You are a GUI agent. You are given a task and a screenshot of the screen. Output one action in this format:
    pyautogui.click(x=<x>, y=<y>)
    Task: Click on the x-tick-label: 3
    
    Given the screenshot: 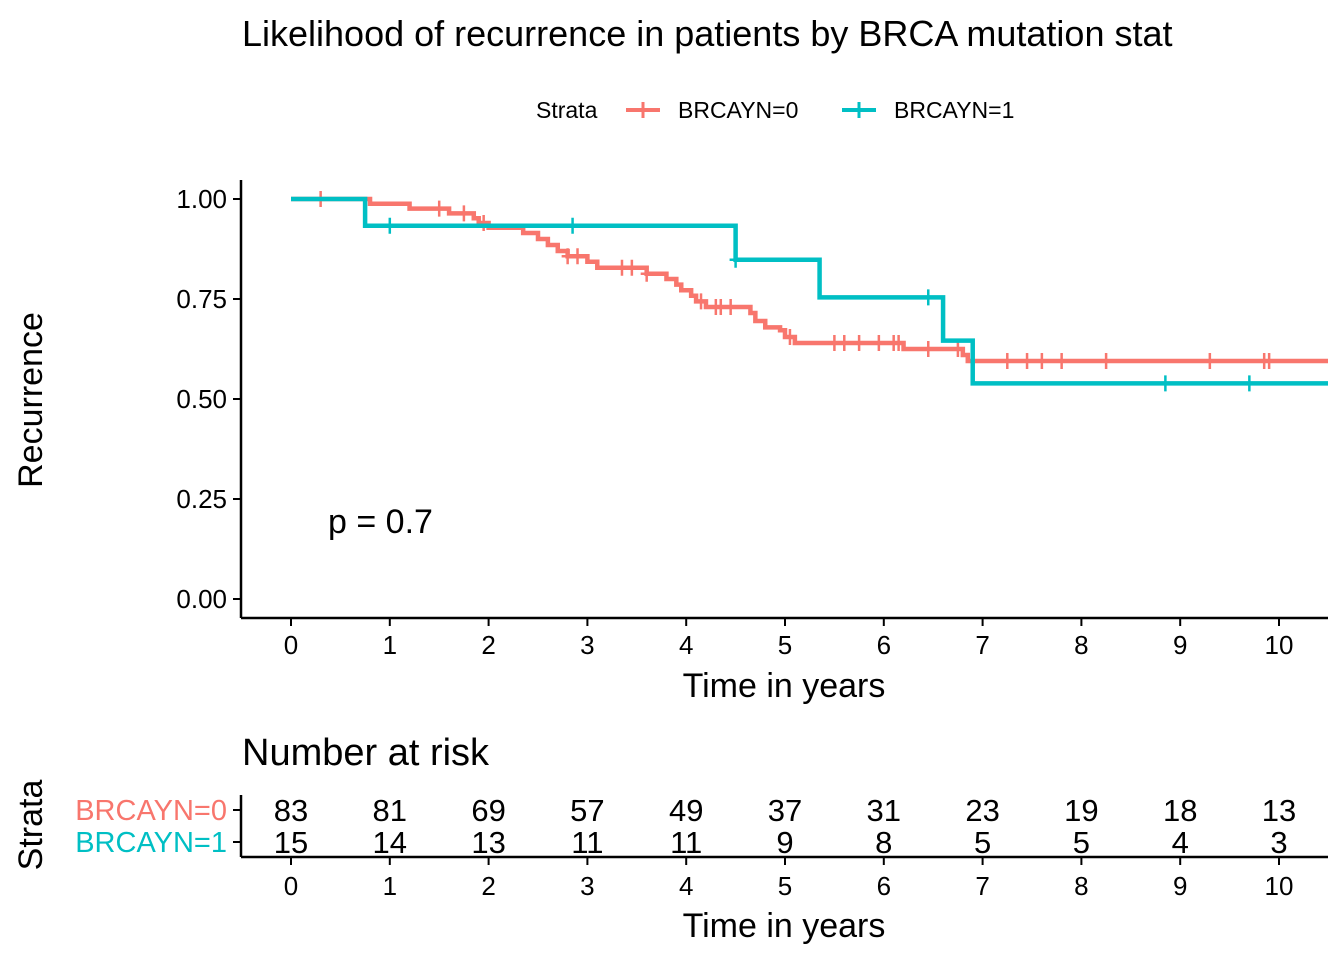 What is the action you would take?
    pyautogui.click(x=587, y=645)
    